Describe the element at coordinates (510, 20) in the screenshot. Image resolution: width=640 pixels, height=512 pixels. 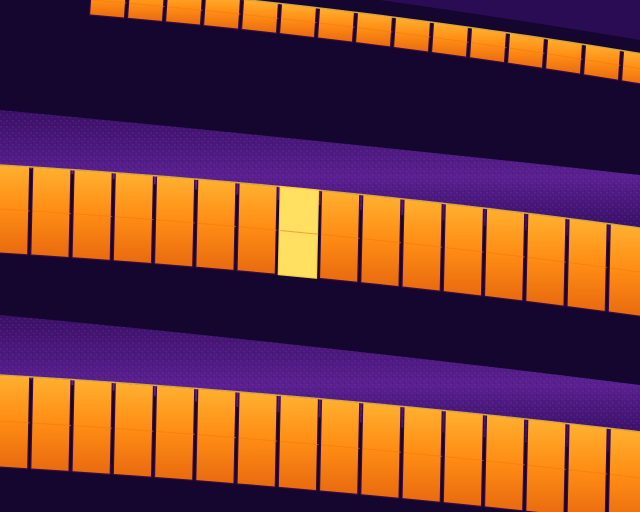
I see `grass-strip-top` at that location.